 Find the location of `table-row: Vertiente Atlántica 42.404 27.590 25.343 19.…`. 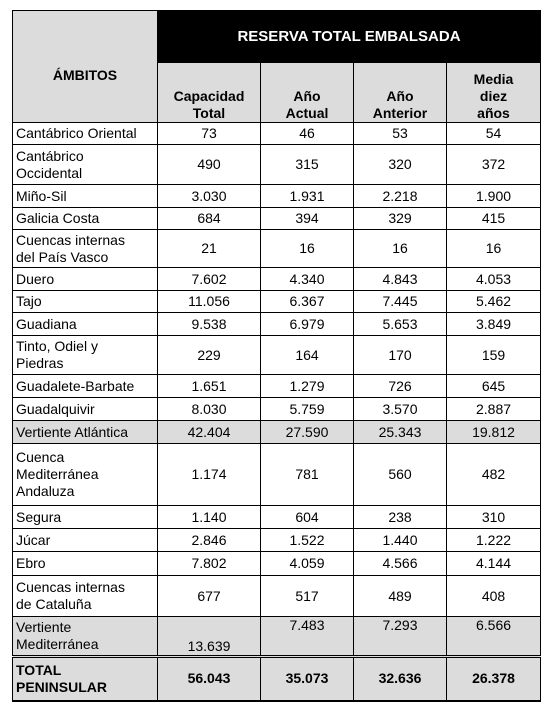

table-row: Vertiente Atlántica 42.404 27.590 25.343 19.… is located at coordinates (277, 432).